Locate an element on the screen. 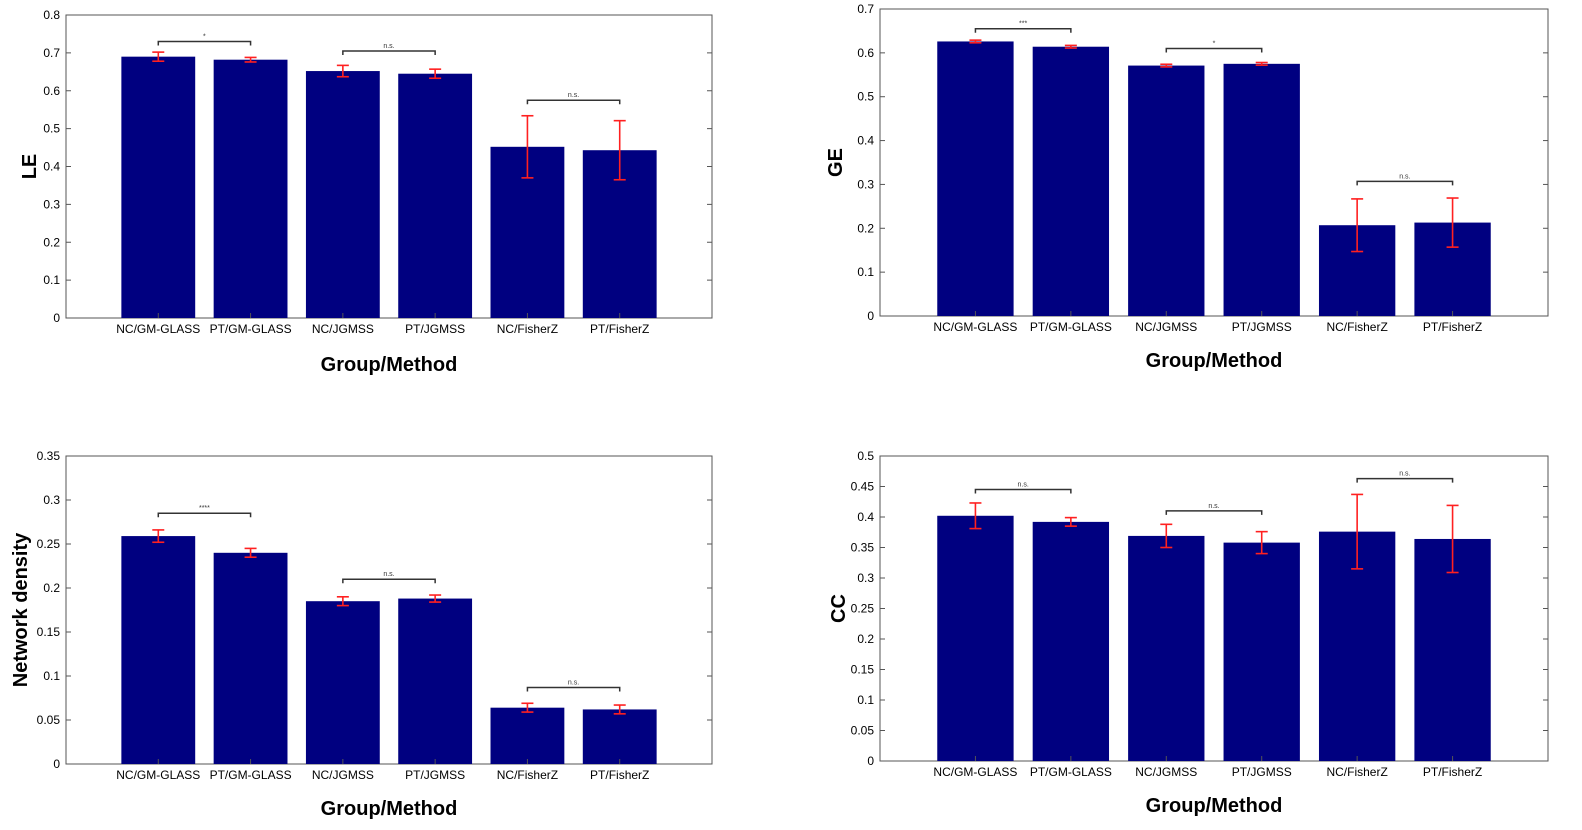 Image resolution: width=1582 pixels, height=830 pixels. cc-xtick-label-2: PT/GM-GLASS is located at coordinates (1071, 772).